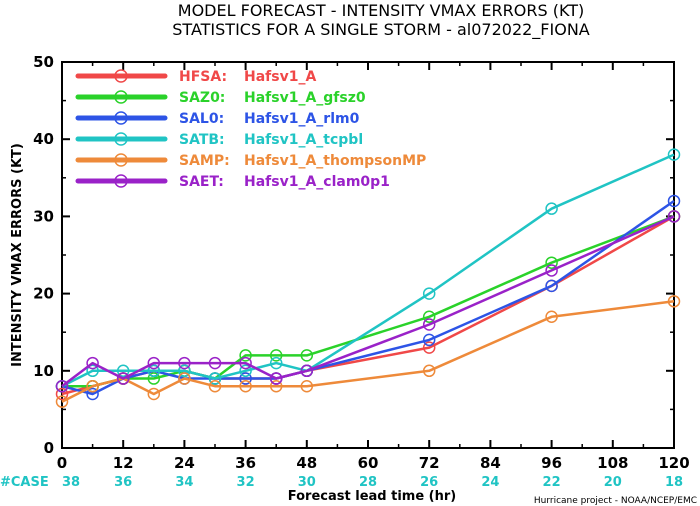  Describe the element at coordinates (201, 119) in the screenshot. I see `legend-name: SAL0:` at that location.